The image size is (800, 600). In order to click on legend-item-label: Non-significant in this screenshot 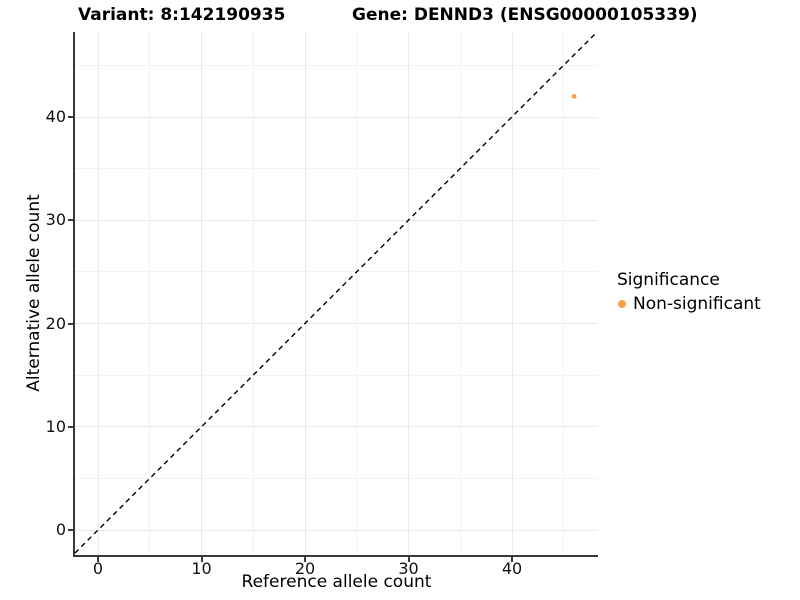, I will do `click(697, 304)`.